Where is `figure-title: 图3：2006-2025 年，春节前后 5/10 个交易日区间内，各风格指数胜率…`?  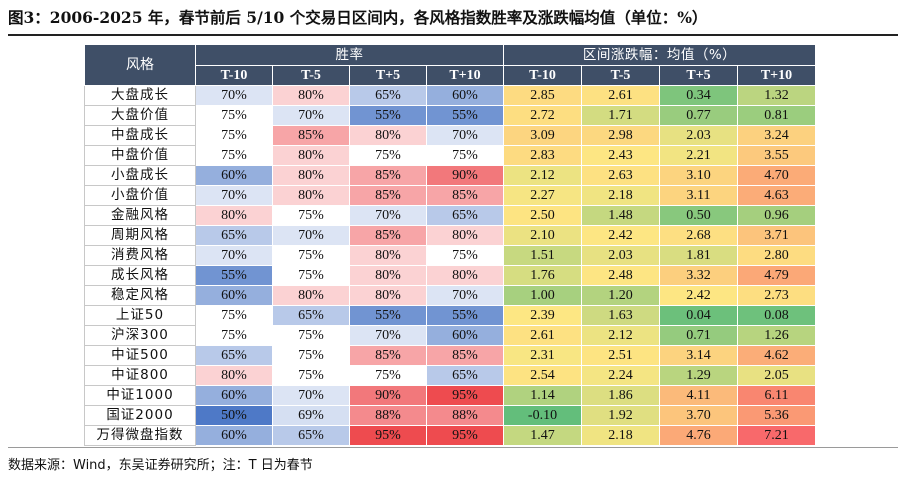 figure-title: 图3：2006-2025 年，春节前后 5/10 个交易日区间内，各风格指数胜率… is located at coordinates (358, 17).